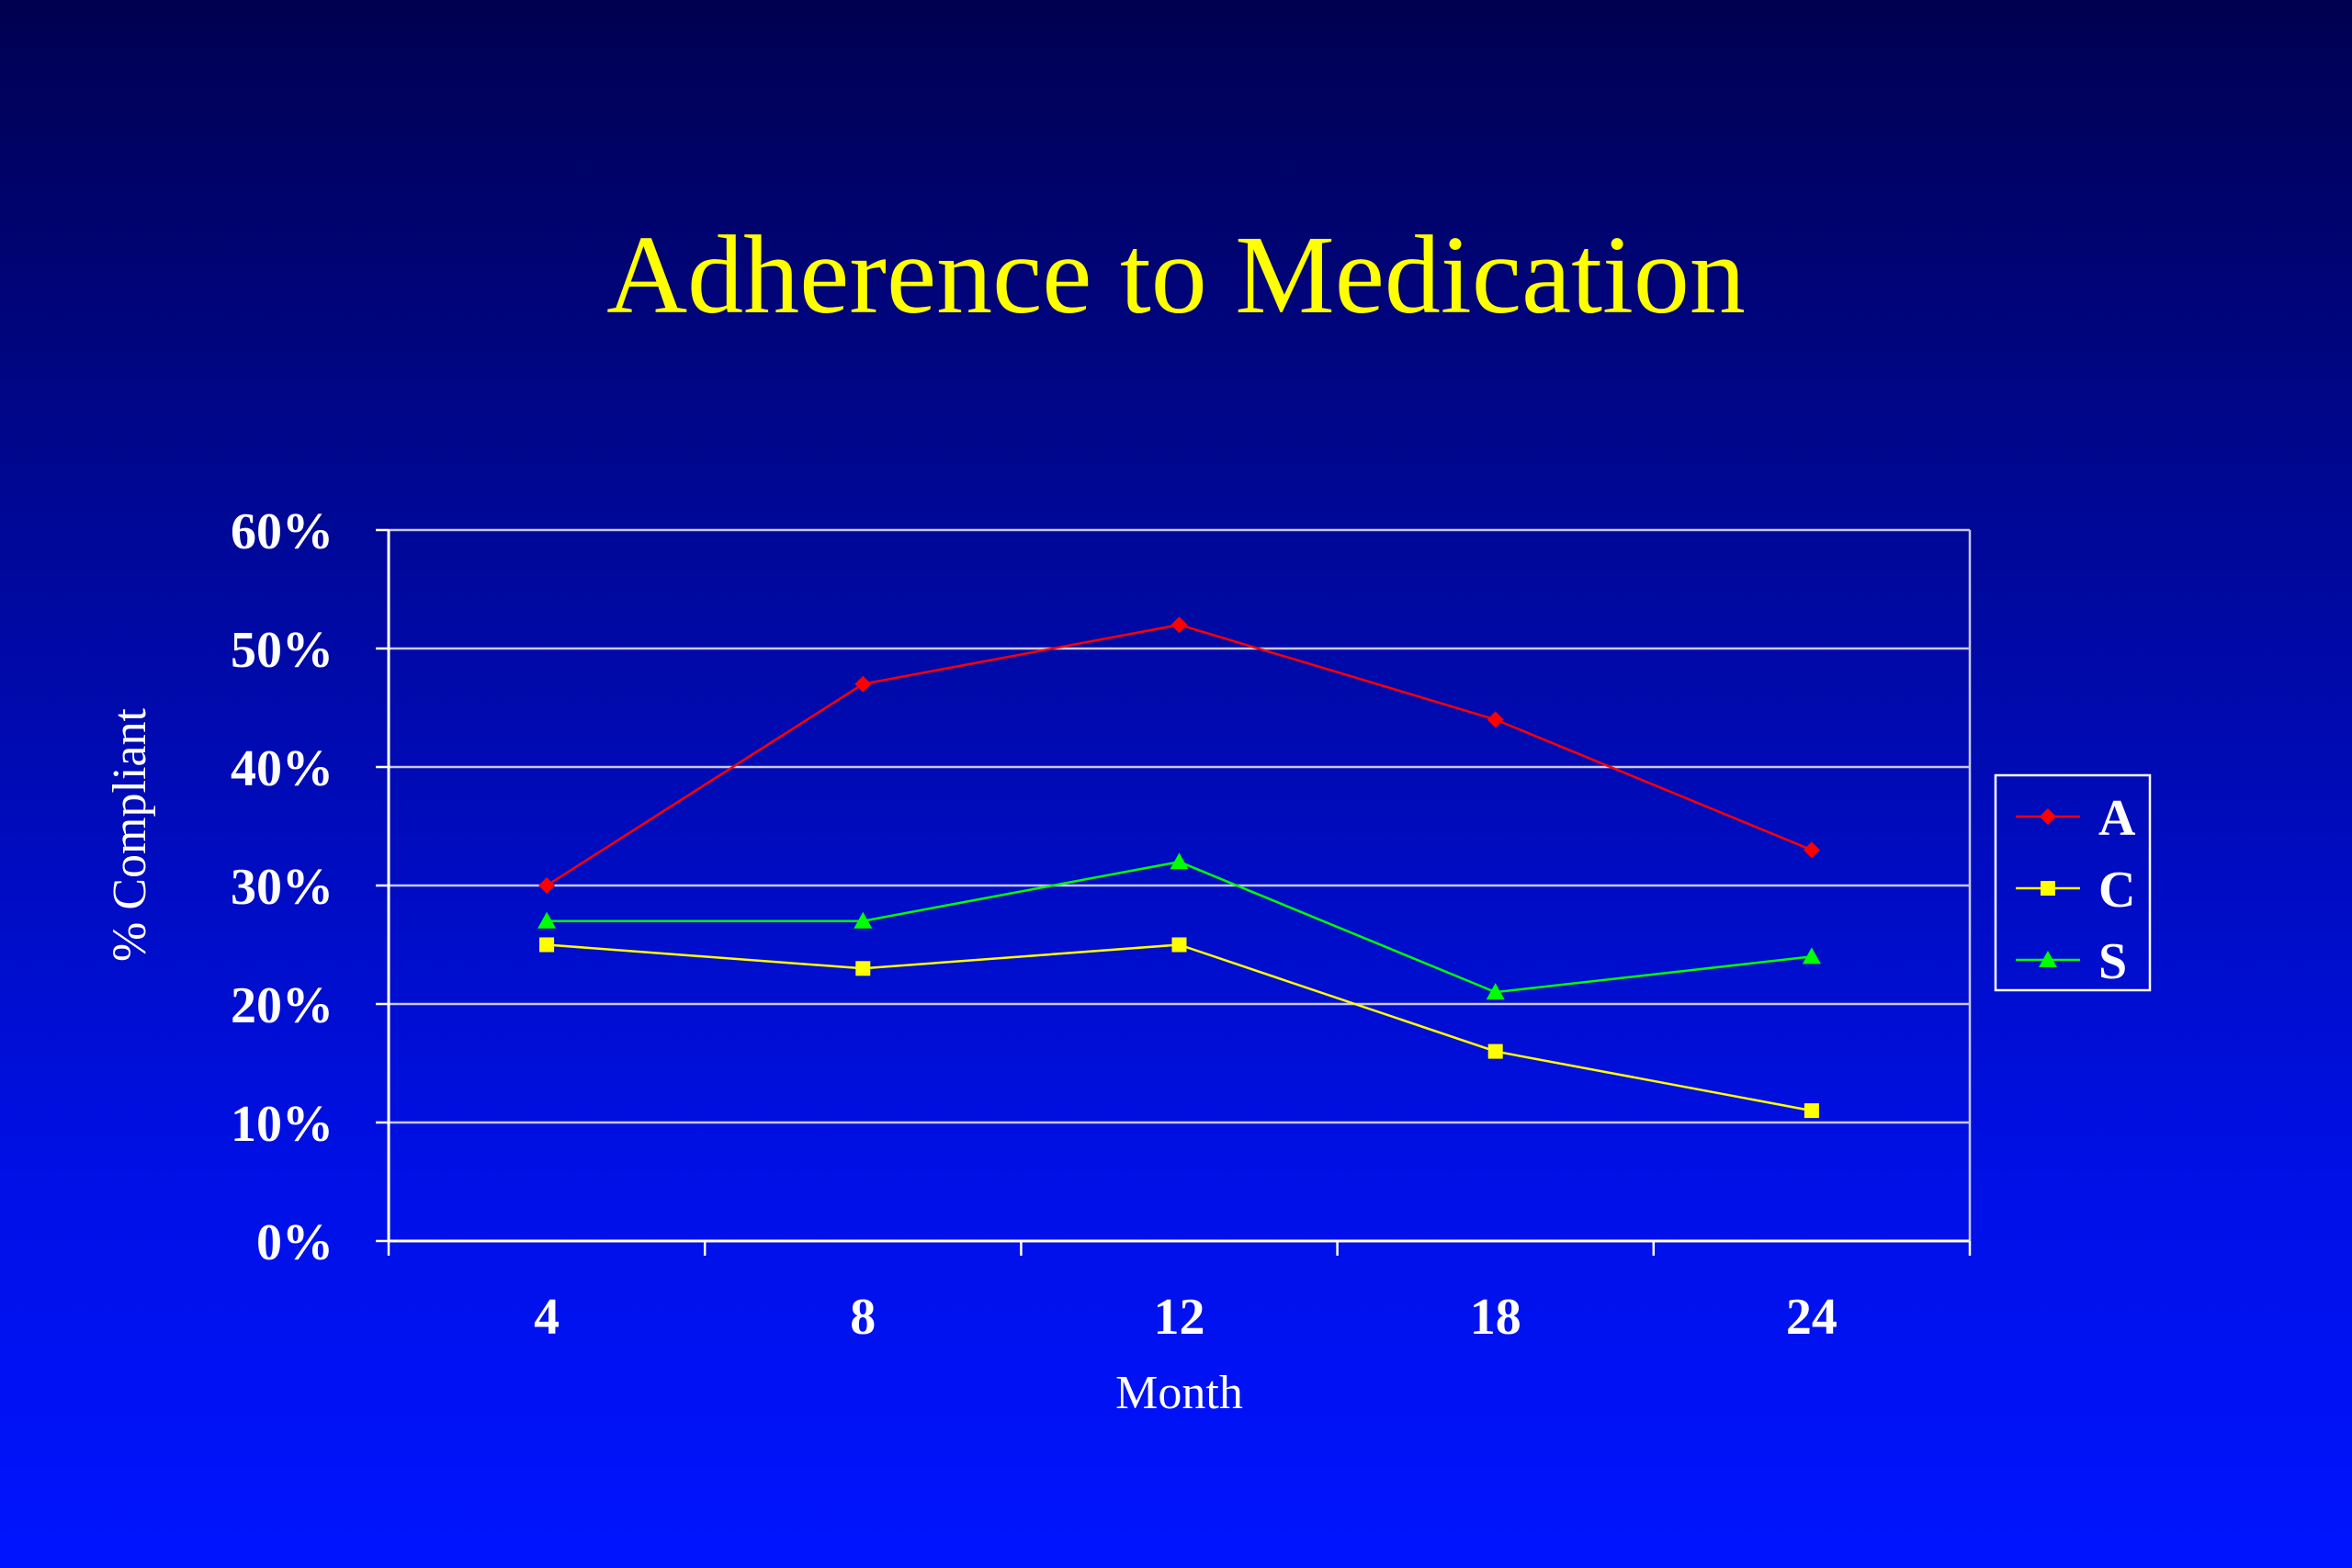  Describe the element at coordinates (295, 1243) in the screenshot. I see `y-tick-label: 0%` at that location.